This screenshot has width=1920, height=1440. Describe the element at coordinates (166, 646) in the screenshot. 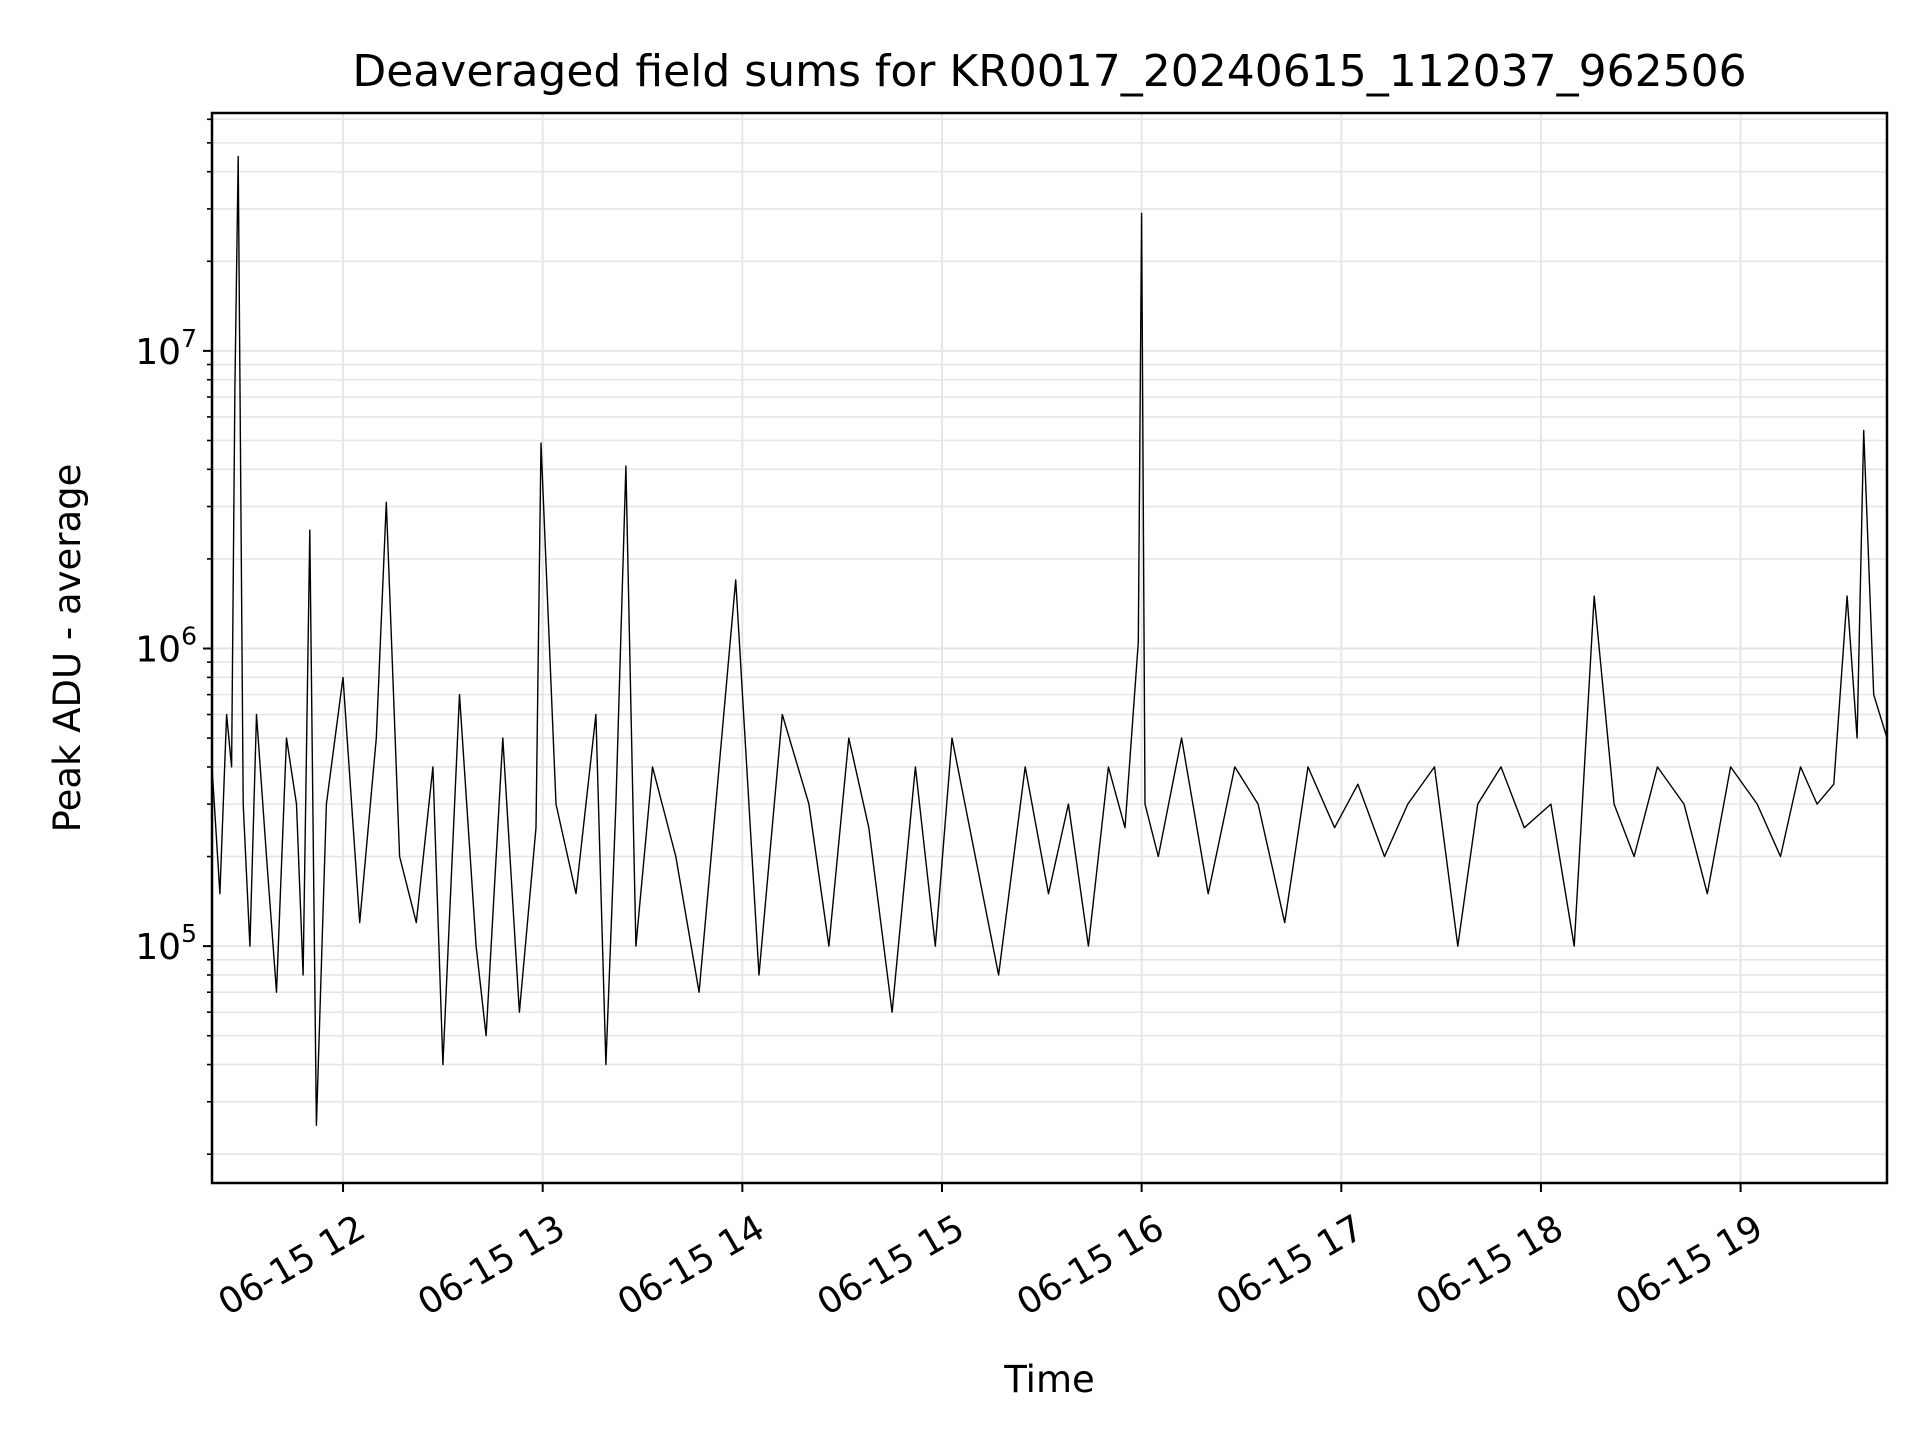

I see `y-tick-label: 10⁶` at that location.